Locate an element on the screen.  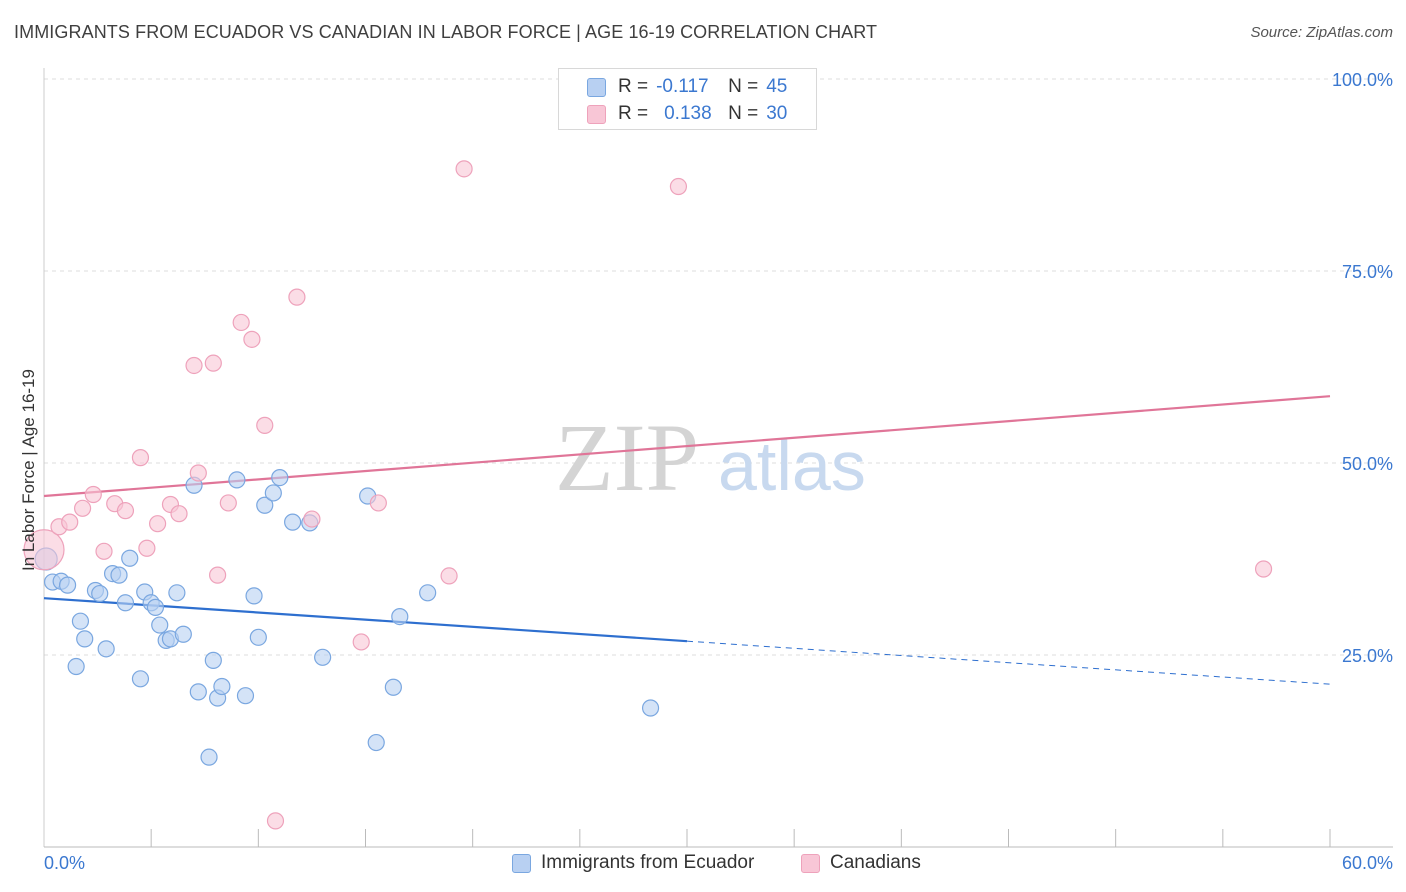
legend-item-canadians: Canadians is located at coordinates (861, 863).